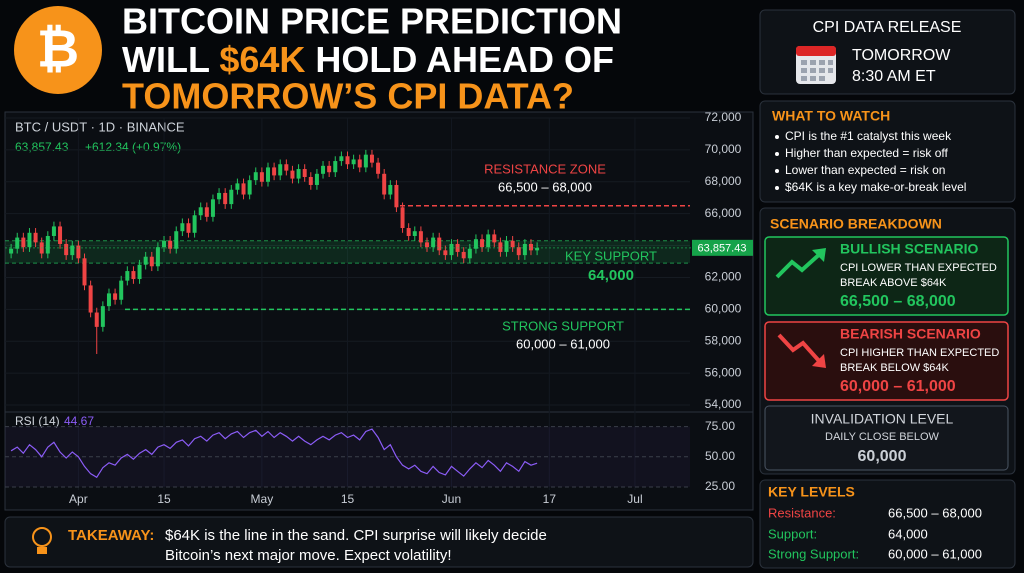  What do you see at coordinates (262, 59) in the screenshot?
I see `title-part: $64K` at bounding box center [262, 59].